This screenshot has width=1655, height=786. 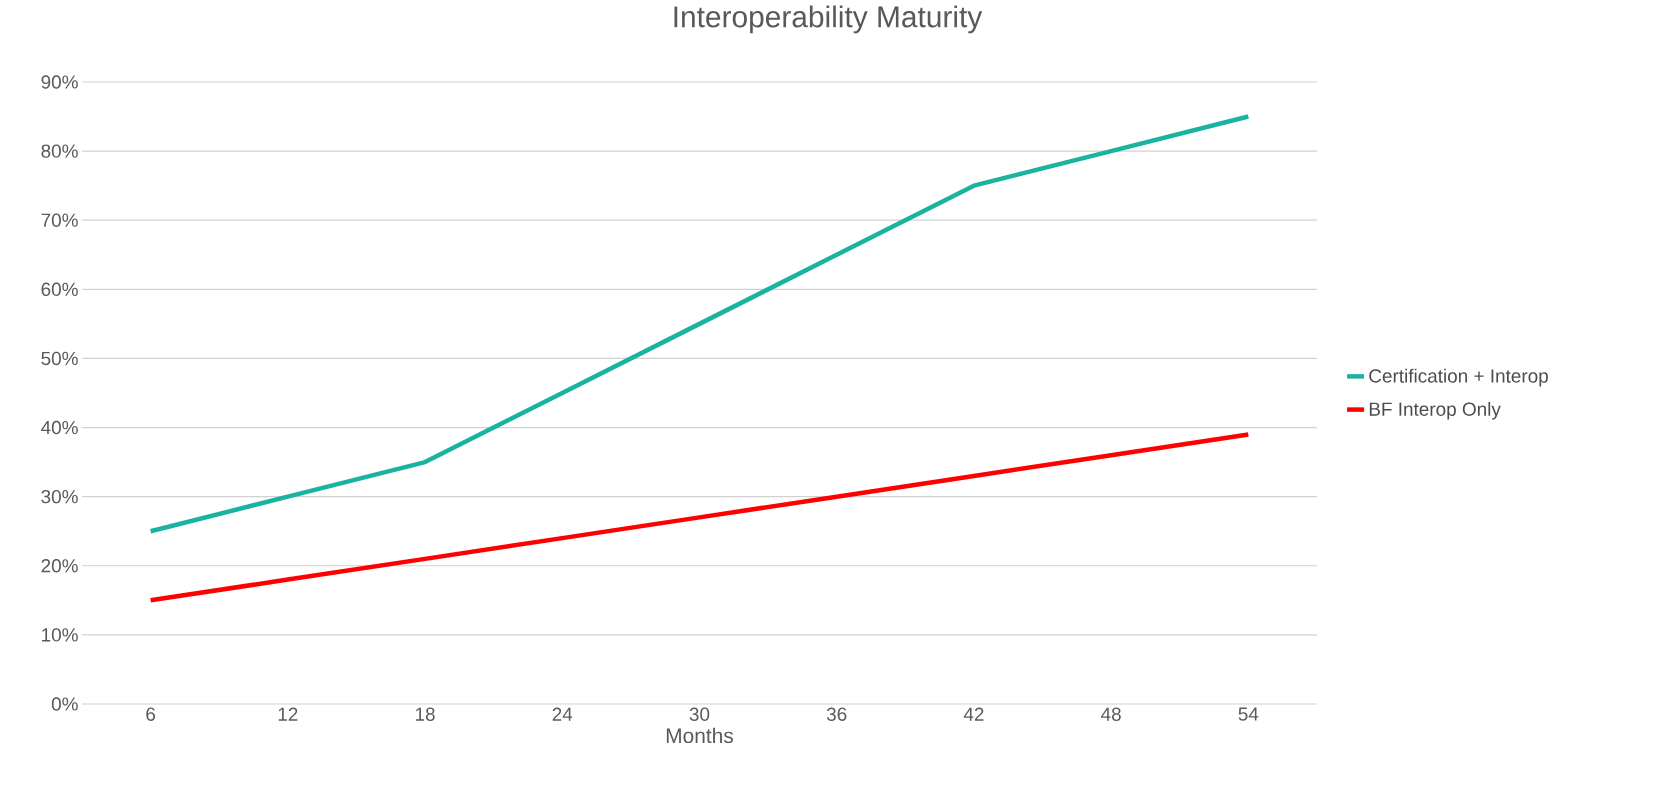 What do you see at coordinates (700, 735) in the screenshot?
I see `x-axis-title: Months` at bounding box center [700, 735].